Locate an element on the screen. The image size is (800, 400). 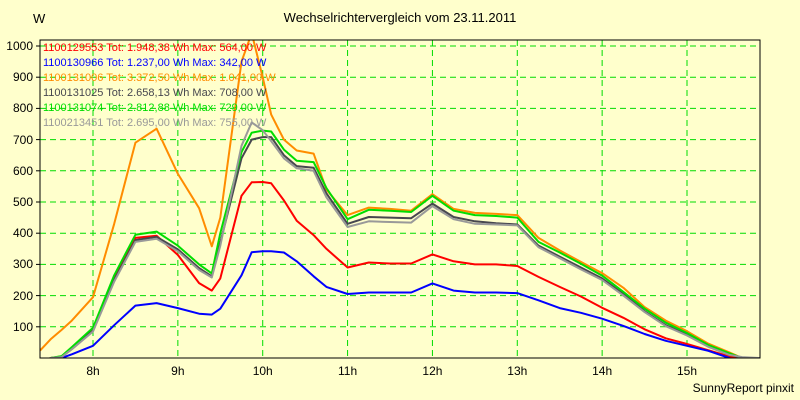
y-tick-label-800: 800 is located at coordinates (22, 108).